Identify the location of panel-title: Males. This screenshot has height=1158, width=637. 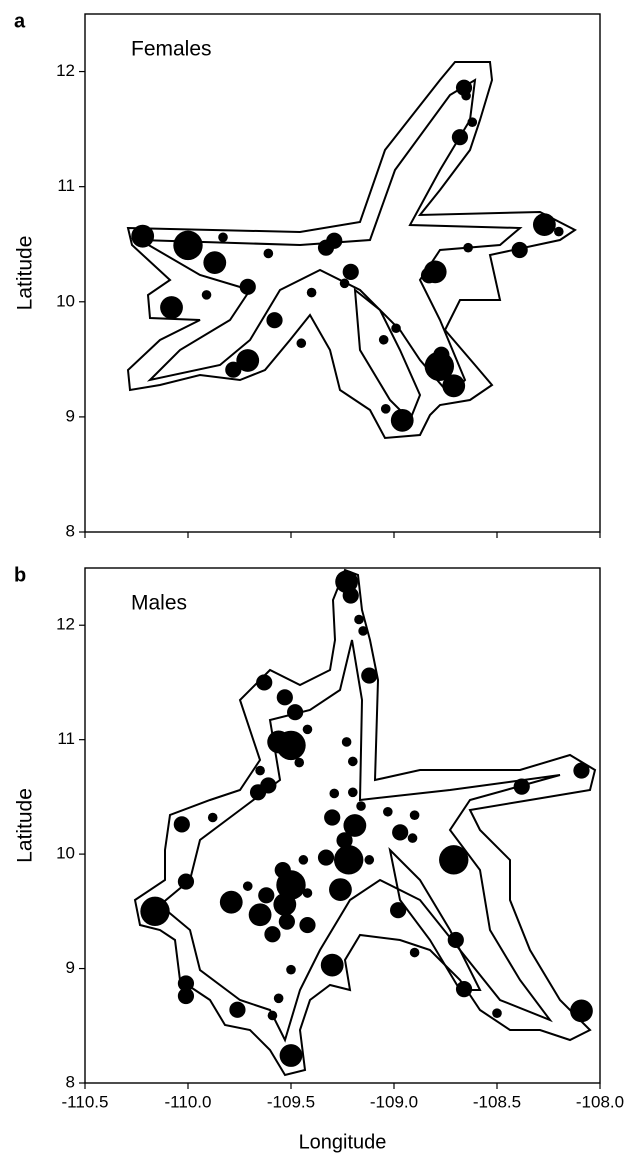
(159, 603).